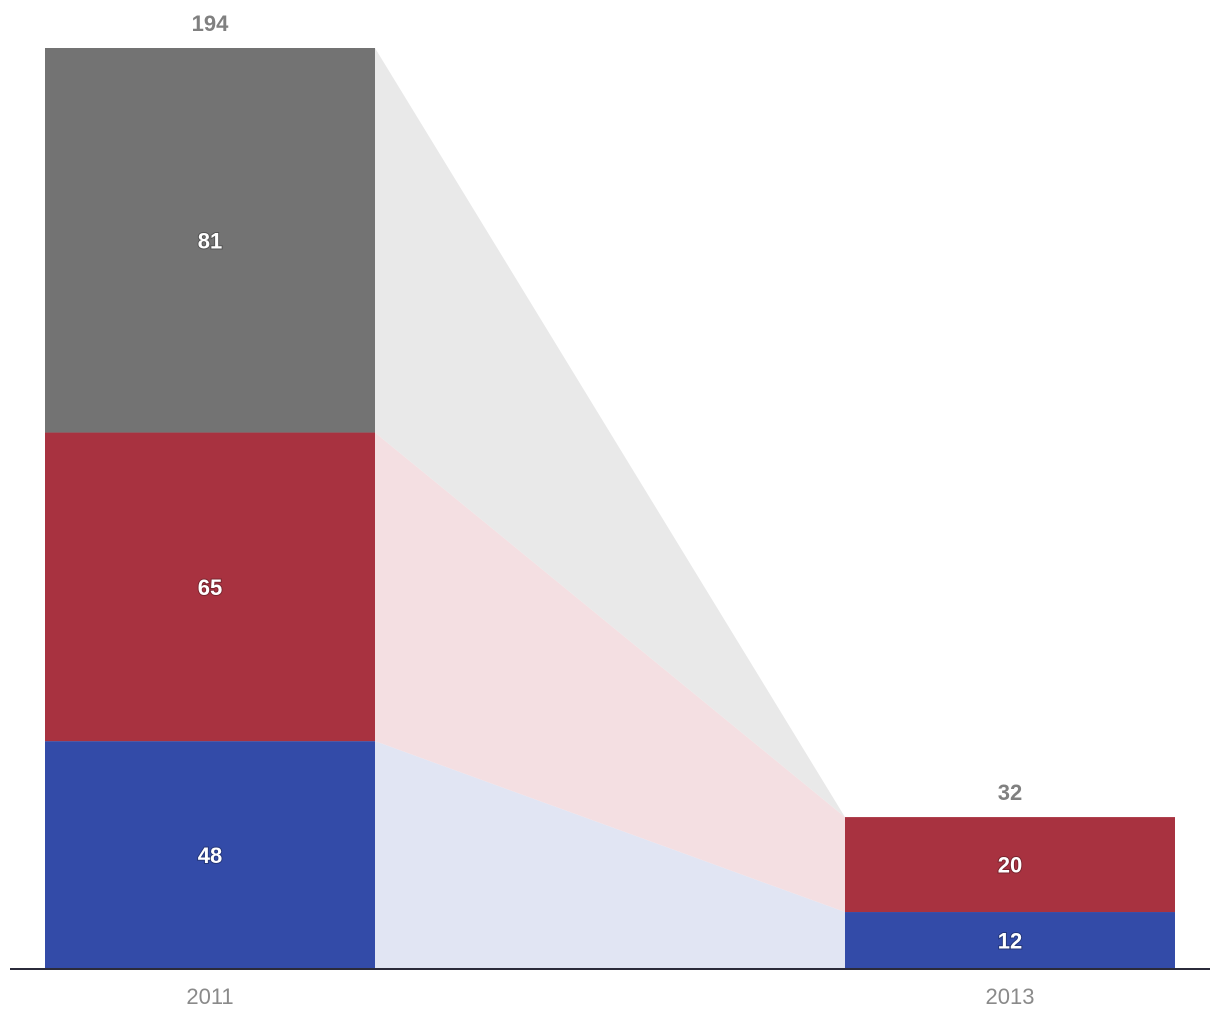  I want to click on segment-value-label: 48, so click(210, 855).